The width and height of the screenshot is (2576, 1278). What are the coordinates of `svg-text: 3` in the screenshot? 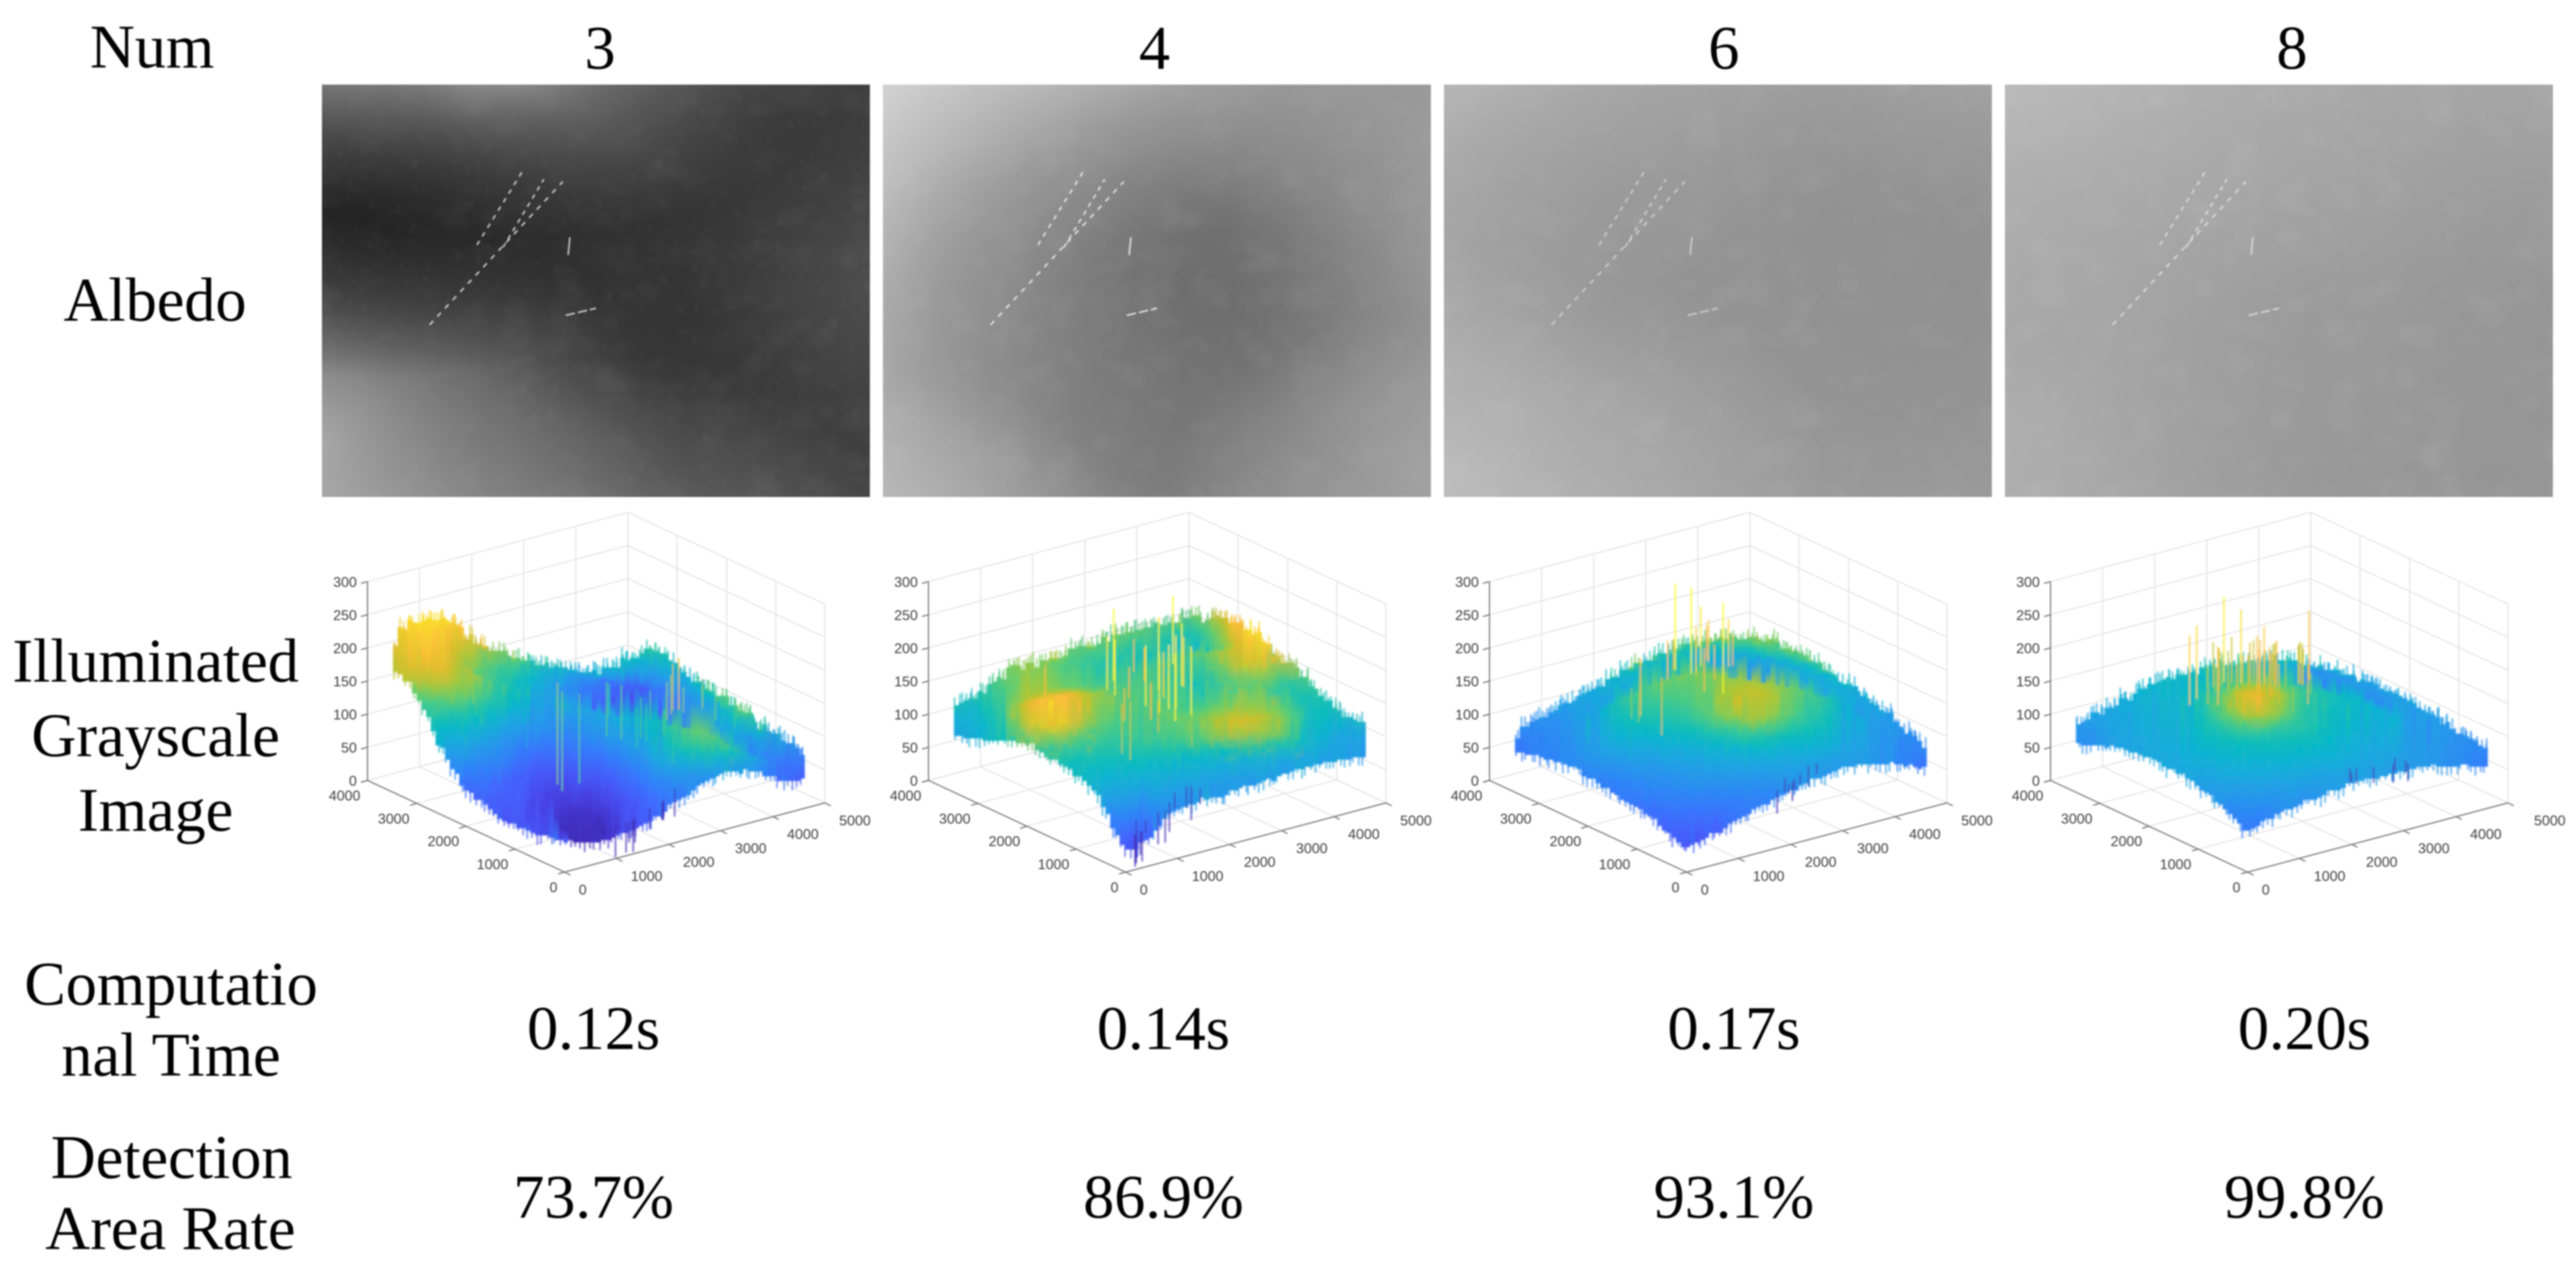 It's located at (600, 47).